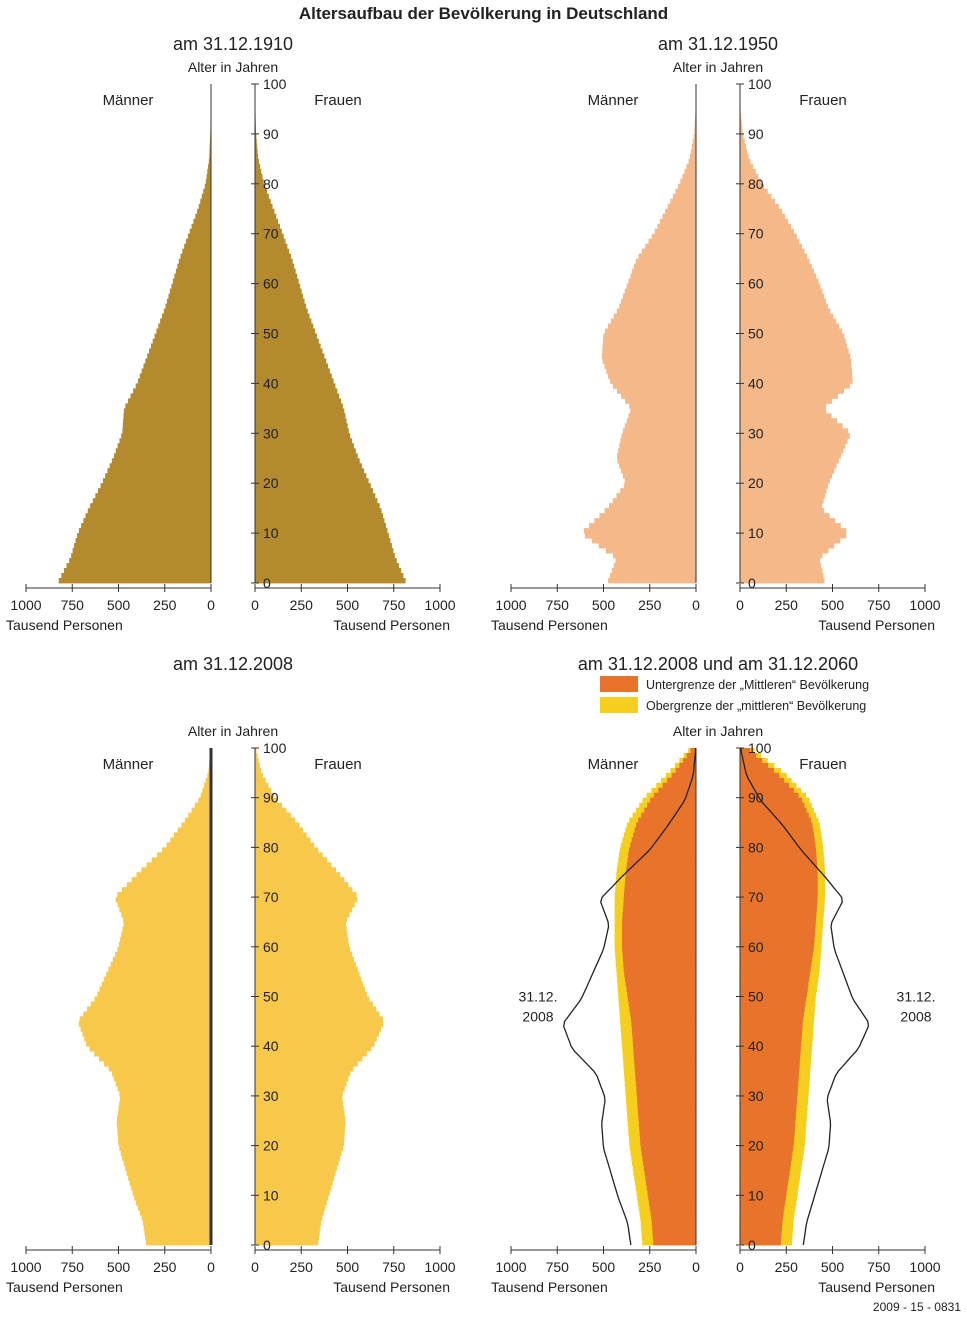 The image size is (967, 1318). I want to click on panel-title: am 31.12.2008, so click(233, 664).